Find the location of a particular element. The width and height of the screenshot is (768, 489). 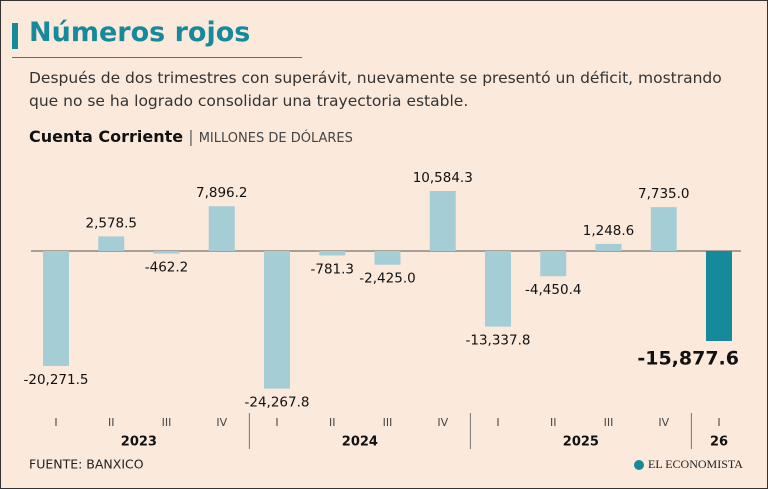

value-label: -781.3 is located at coordinates (332, 269).